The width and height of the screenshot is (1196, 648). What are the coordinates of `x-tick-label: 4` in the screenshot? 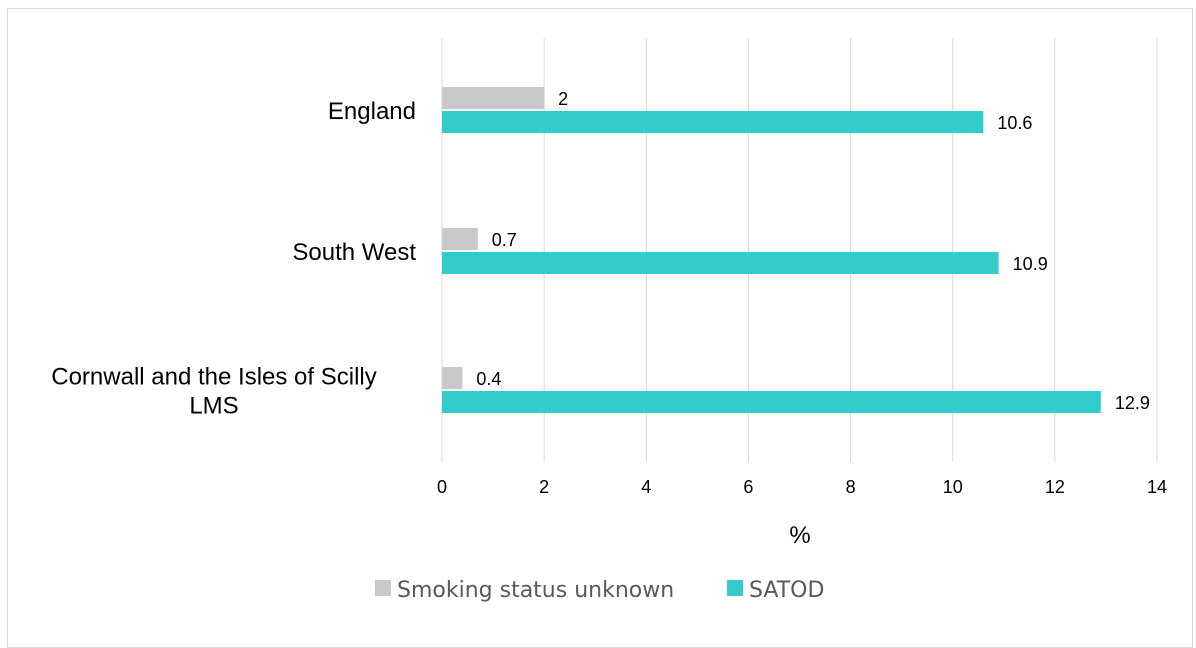 It's located at (646, 487).